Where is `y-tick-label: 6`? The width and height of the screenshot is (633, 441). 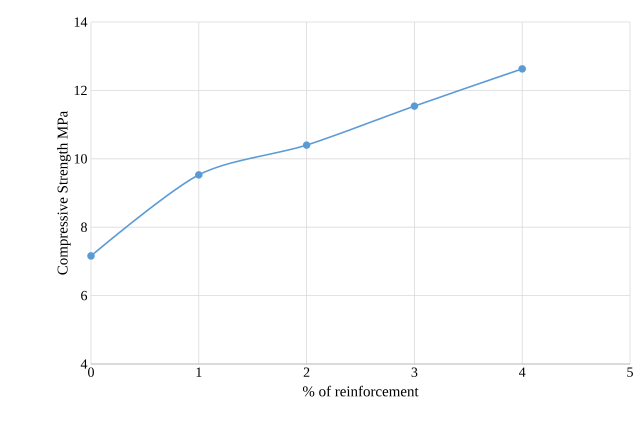 y-tick-label: 6 is located at coordinates (84, 295).